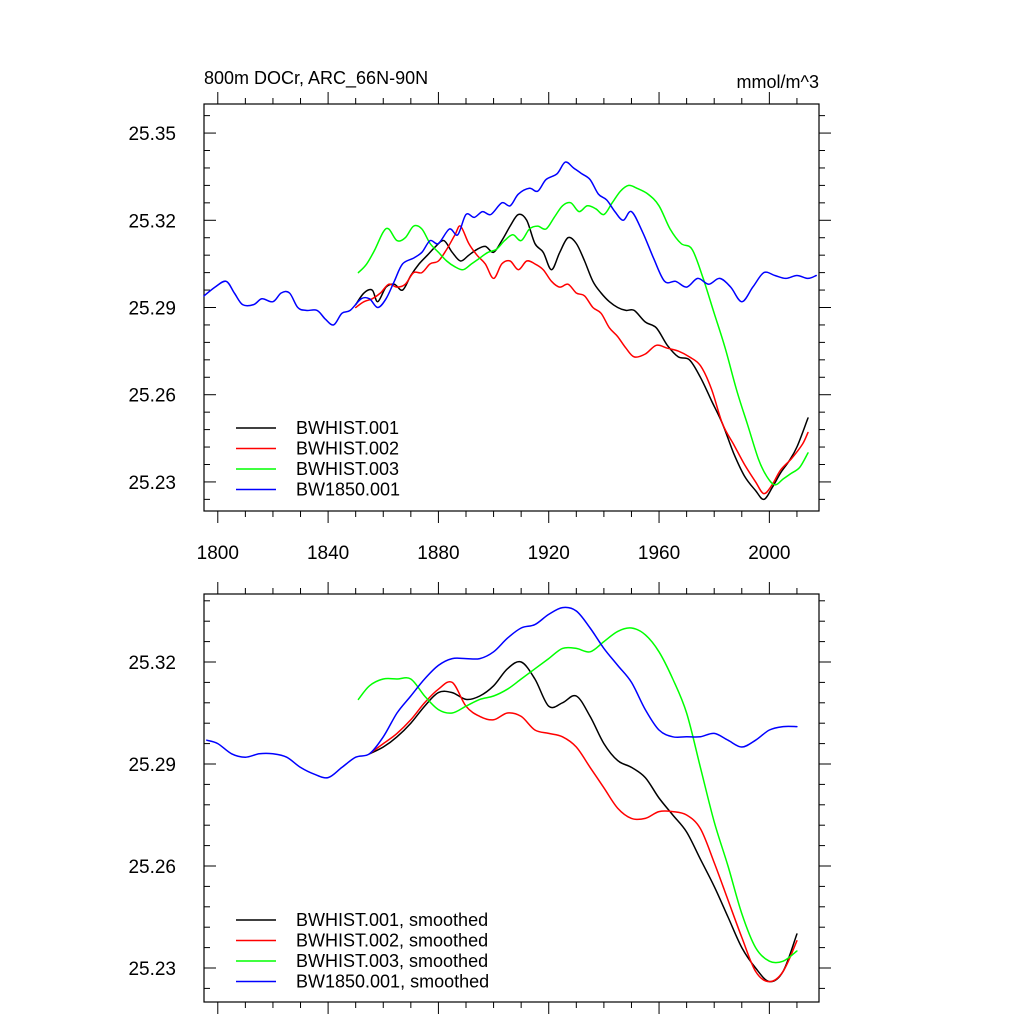 This screenshot has width=1024, height=1029. Describe the element at coordinates (348, 490) in the screenshot. I see `legend-label: BW1850.001` at that location.